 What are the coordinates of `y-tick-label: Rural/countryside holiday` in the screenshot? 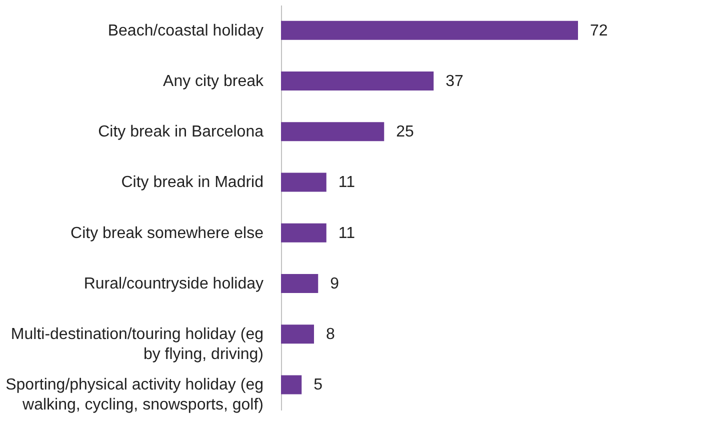 It's located at (174, 283).